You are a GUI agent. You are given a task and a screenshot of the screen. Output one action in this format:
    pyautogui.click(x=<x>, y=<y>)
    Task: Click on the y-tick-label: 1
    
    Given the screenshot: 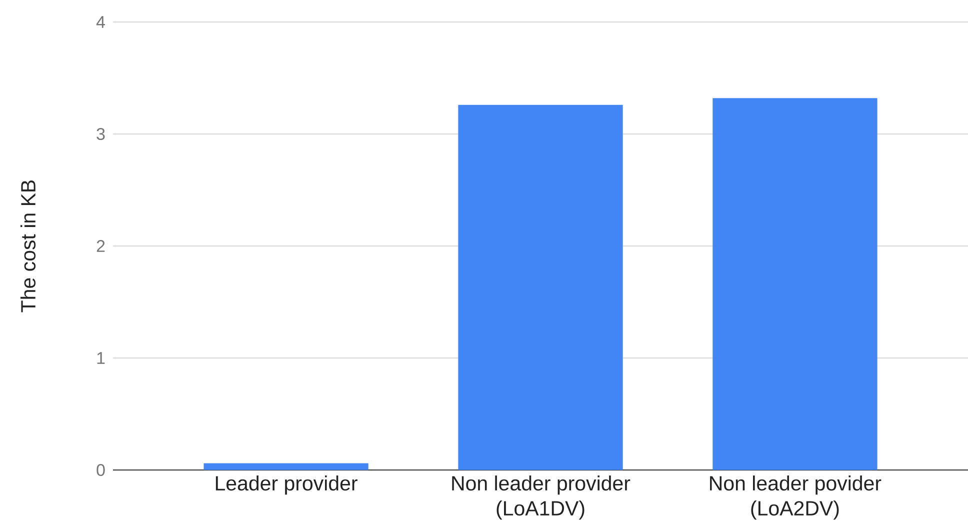 What is the action you would take?
    pyautogui.click(x=101, y=358)
    